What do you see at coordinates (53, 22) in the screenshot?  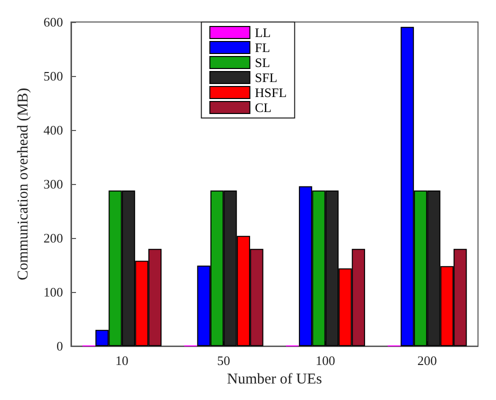 I see `y-tick-label: 600` at bounding box center [53, 22].